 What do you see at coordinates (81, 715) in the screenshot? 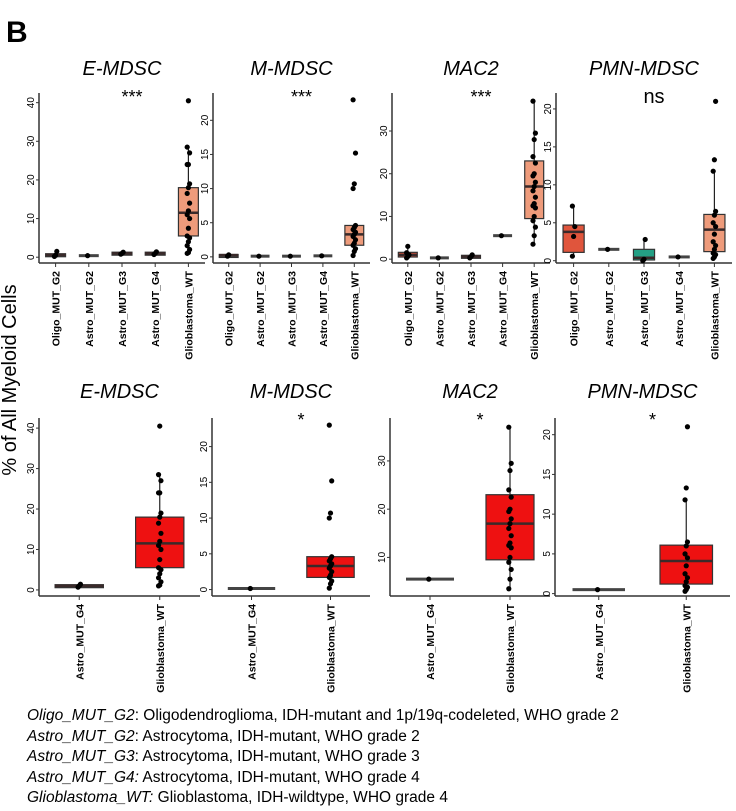
I see `legend-term: Oligo_MUT_G2` at bounding box center [81, 715].